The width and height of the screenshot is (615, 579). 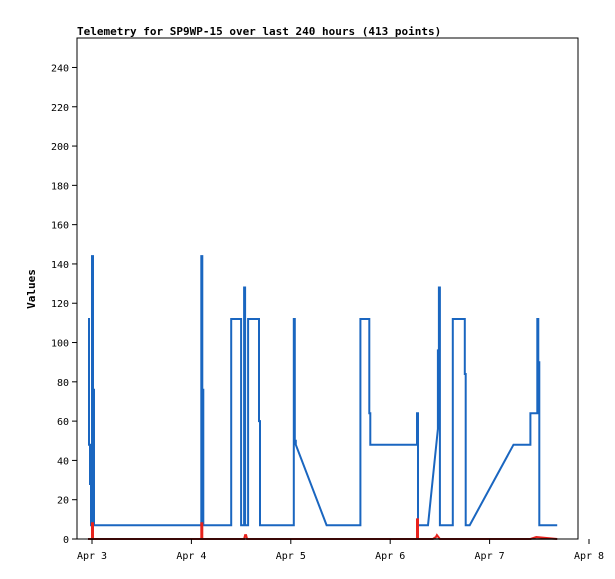 What do you see at coordinates (60, 186) in the screenshot?
I see `y-tick-label: 180` at bounding box center [60, 186].